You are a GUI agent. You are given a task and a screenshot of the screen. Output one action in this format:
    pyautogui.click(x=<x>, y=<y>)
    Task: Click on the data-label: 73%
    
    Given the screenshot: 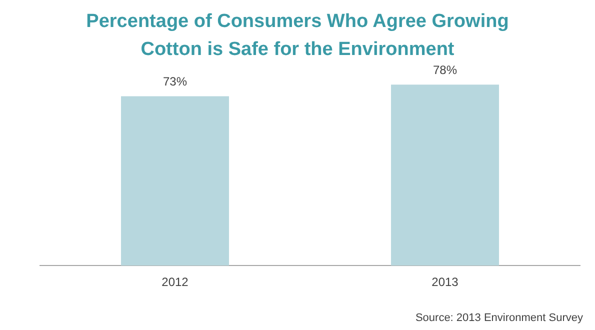 What is the action you would take?
    pyautogui.click(x=175, y=81)
    